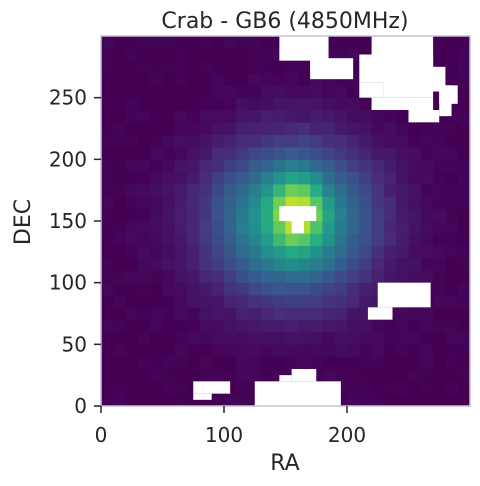 The height and width of the screenshot is (486, 480). Describe the element at coordinates (101, 435) in the screenshot. I see `x-tick-label: 0` at that location.